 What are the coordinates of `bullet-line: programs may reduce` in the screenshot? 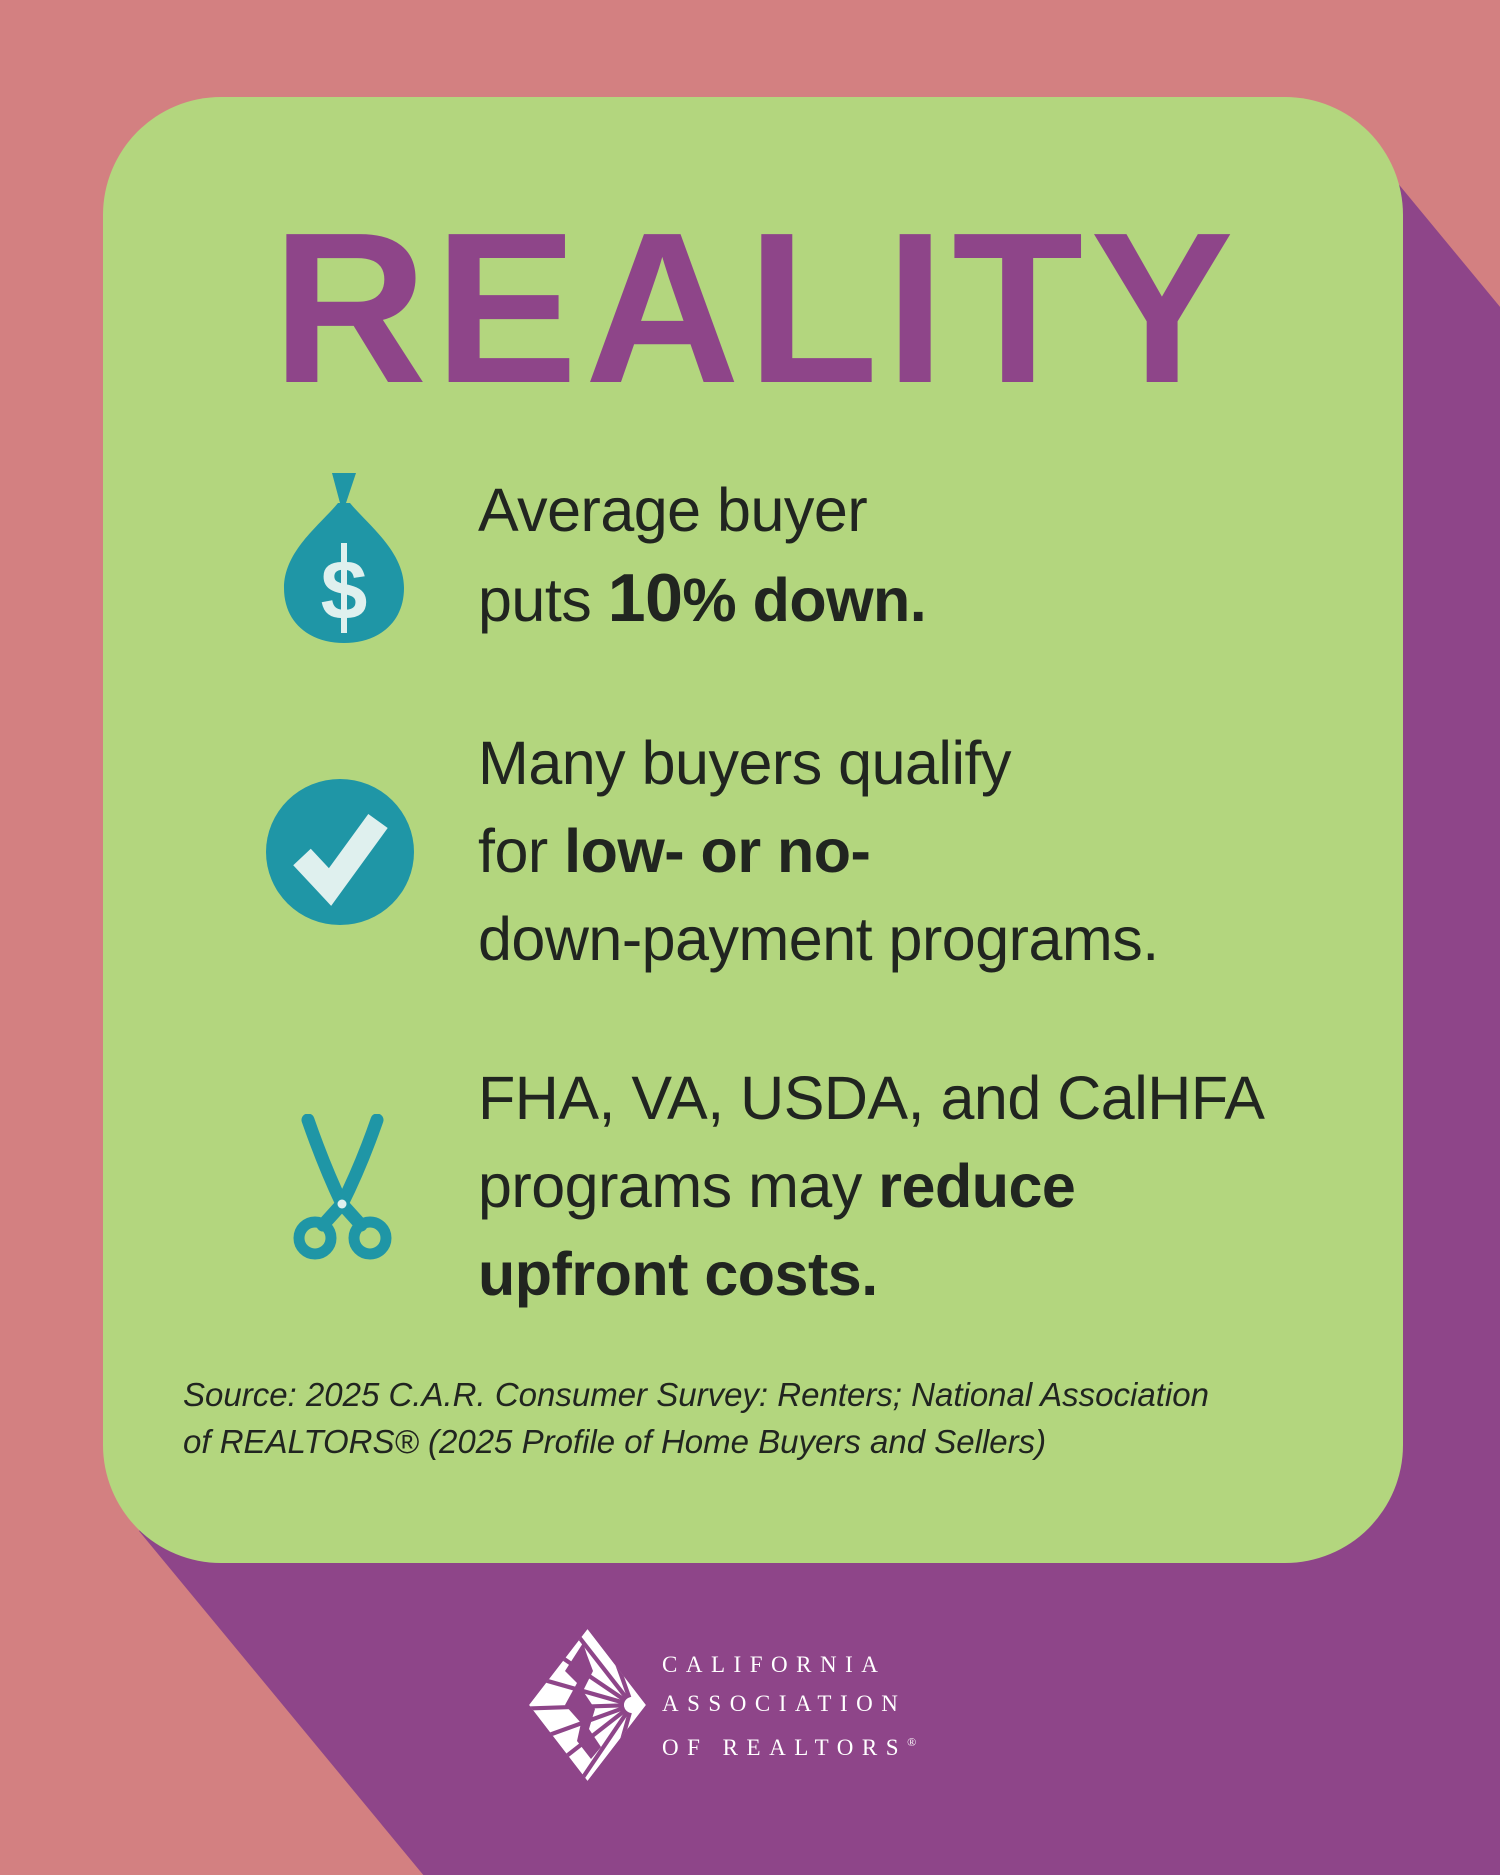 It's located at (777, 1186).